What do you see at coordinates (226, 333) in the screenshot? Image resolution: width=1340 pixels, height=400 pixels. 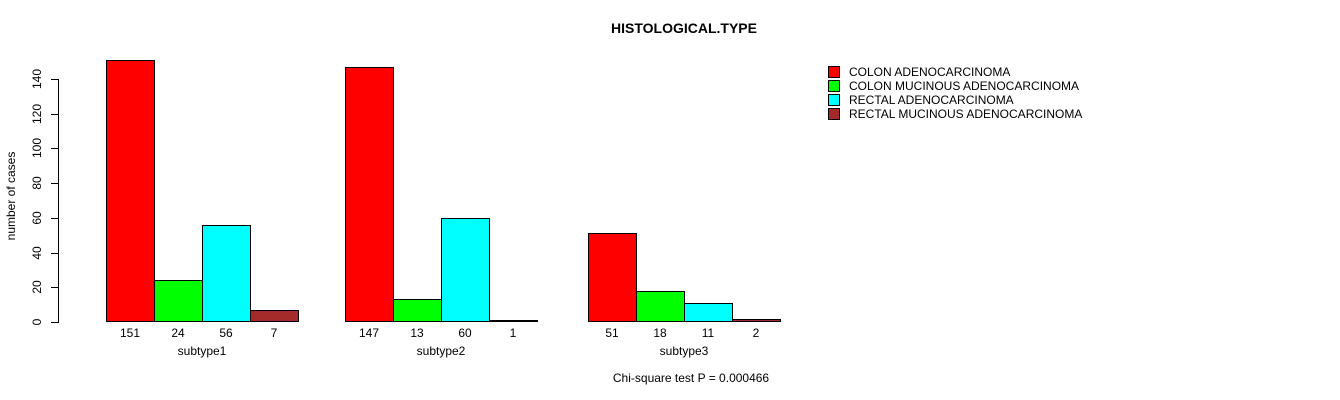 I see `bar-value-label: 56` at bounding box center [226, 333].